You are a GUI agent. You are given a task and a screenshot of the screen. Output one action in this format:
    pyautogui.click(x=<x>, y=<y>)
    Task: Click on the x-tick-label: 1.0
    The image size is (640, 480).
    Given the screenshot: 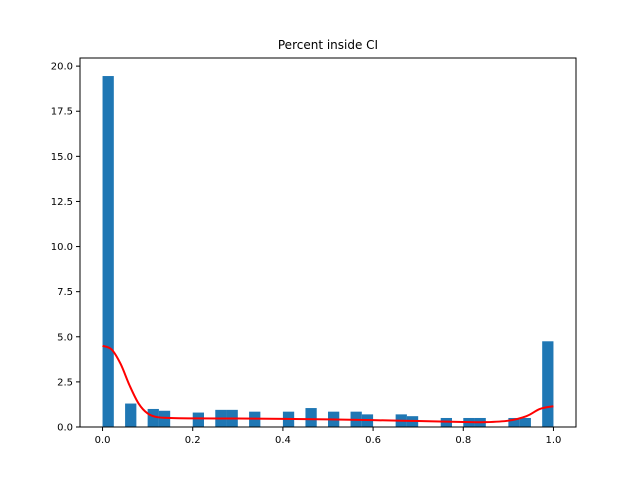 What is the action you would take?
    pyautogui.click(x=554, y=440)
    